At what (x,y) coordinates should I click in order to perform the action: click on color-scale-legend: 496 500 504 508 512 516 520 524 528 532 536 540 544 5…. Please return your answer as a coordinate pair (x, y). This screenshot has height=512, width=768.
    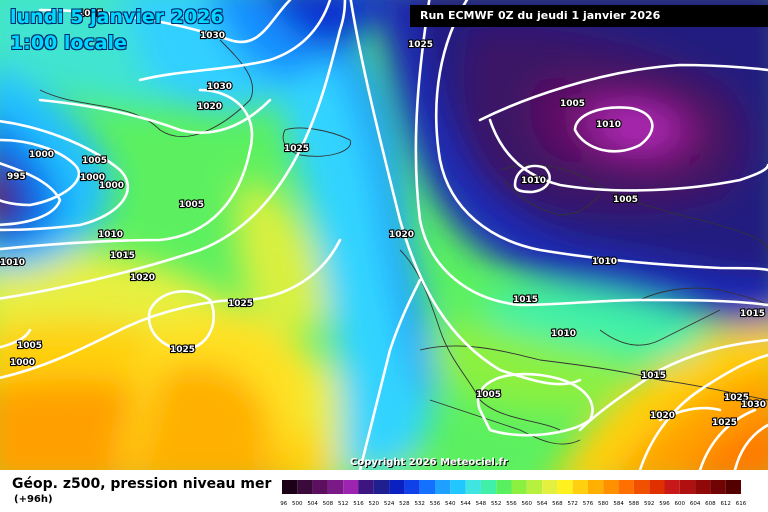
    Looking at the image, I should click on (513, 493).